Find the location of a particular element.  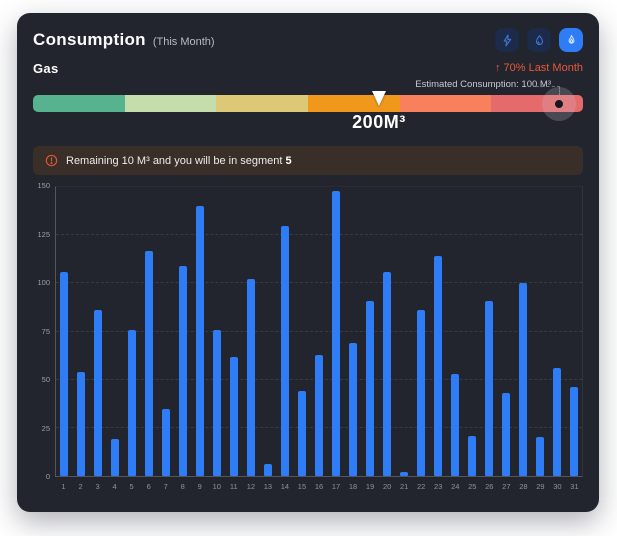

x-tick-label-28: 28 is located at coordinates (523, 486).